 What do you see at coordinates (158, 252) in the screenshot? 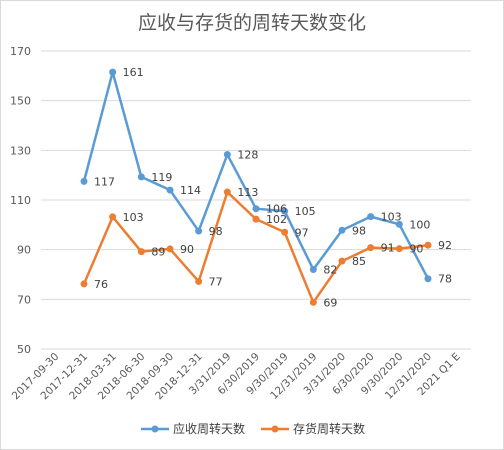
I see `data-label: 89` at bounding box center [158, 252].